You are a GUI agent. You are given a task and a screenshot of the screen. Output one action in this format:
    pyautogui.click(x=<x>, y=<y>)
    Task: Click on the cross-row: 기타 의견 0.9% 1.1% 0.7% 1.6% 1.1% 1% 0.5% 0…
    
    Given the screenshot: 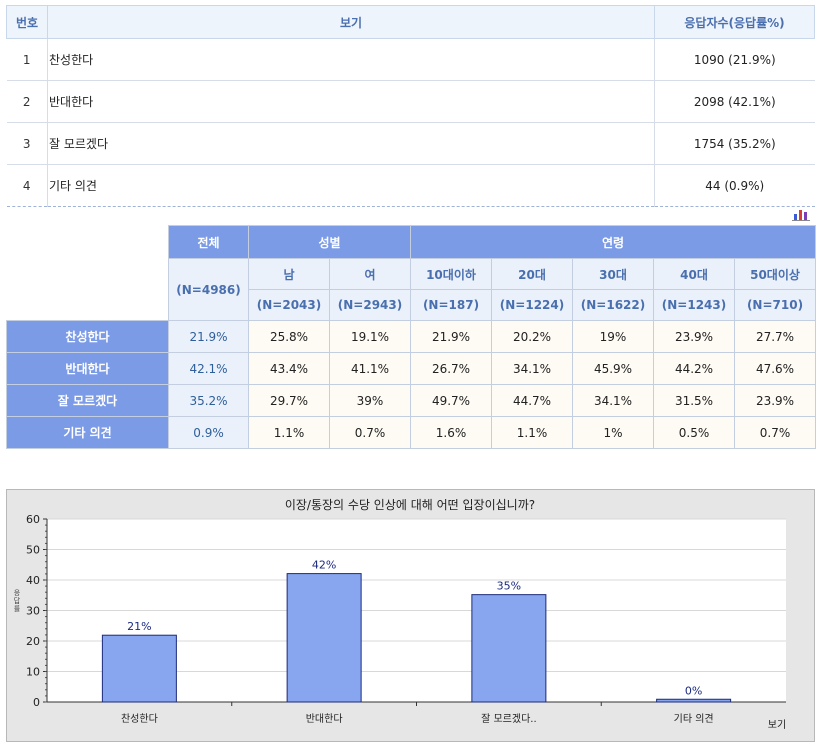 What is the action you would take?
    pyautogui.click(x=411, y=432)
    